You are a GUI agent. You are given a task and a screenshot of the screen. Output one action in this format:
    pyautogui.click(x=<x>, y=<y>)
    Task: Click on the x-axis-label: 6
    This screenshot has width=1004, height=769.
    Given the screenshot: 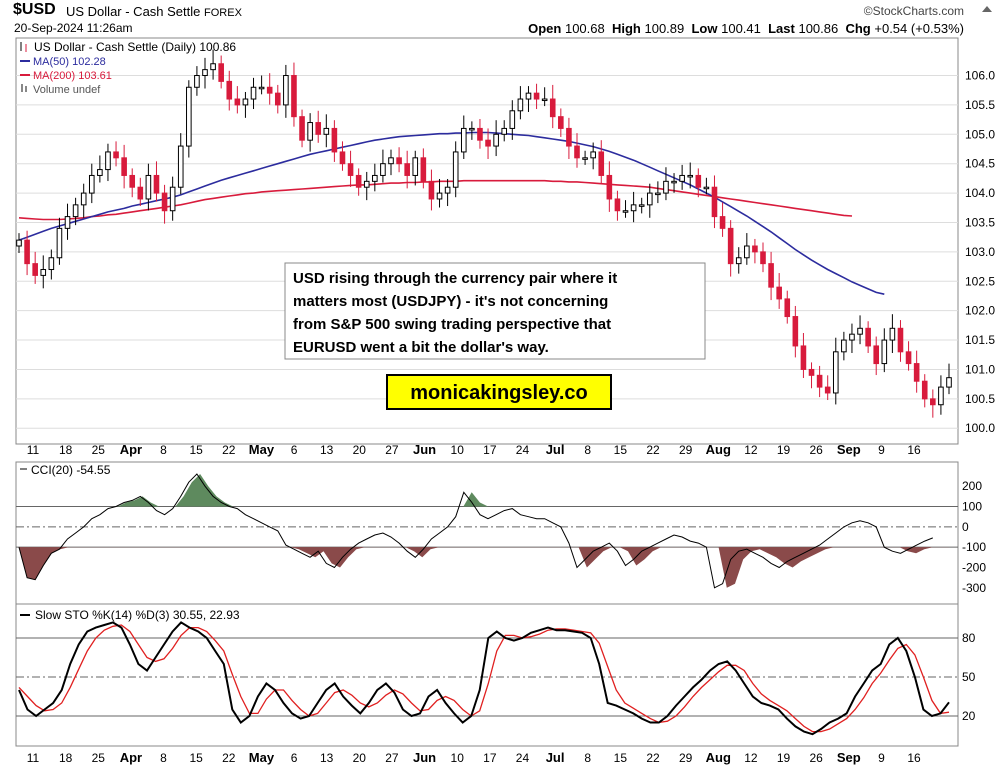 What is the action you would take?
    pyautogui.click(x=294, y=450)
    